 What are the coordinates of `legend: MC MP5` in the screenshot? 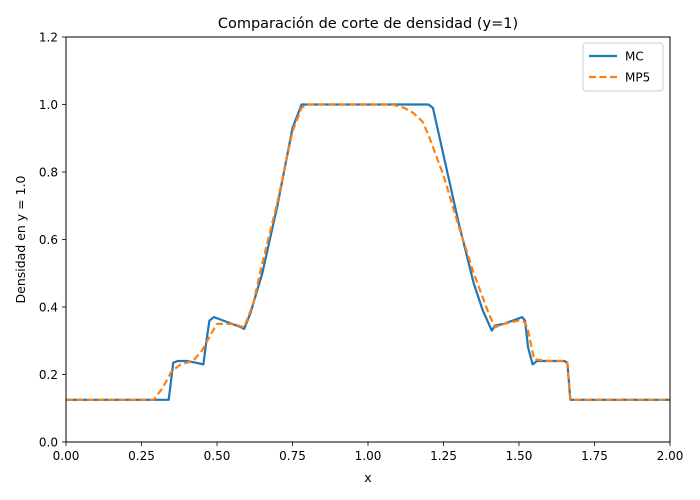 It's located at (623, 67).